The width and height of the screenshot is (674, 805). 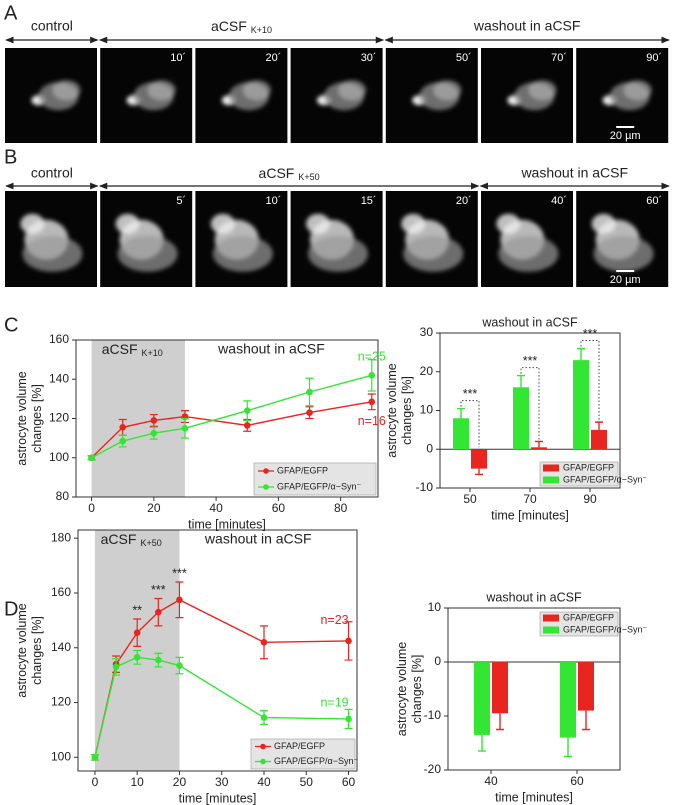 I want to click on shade-label: aCSF K+50, so click(x=131, y=540).